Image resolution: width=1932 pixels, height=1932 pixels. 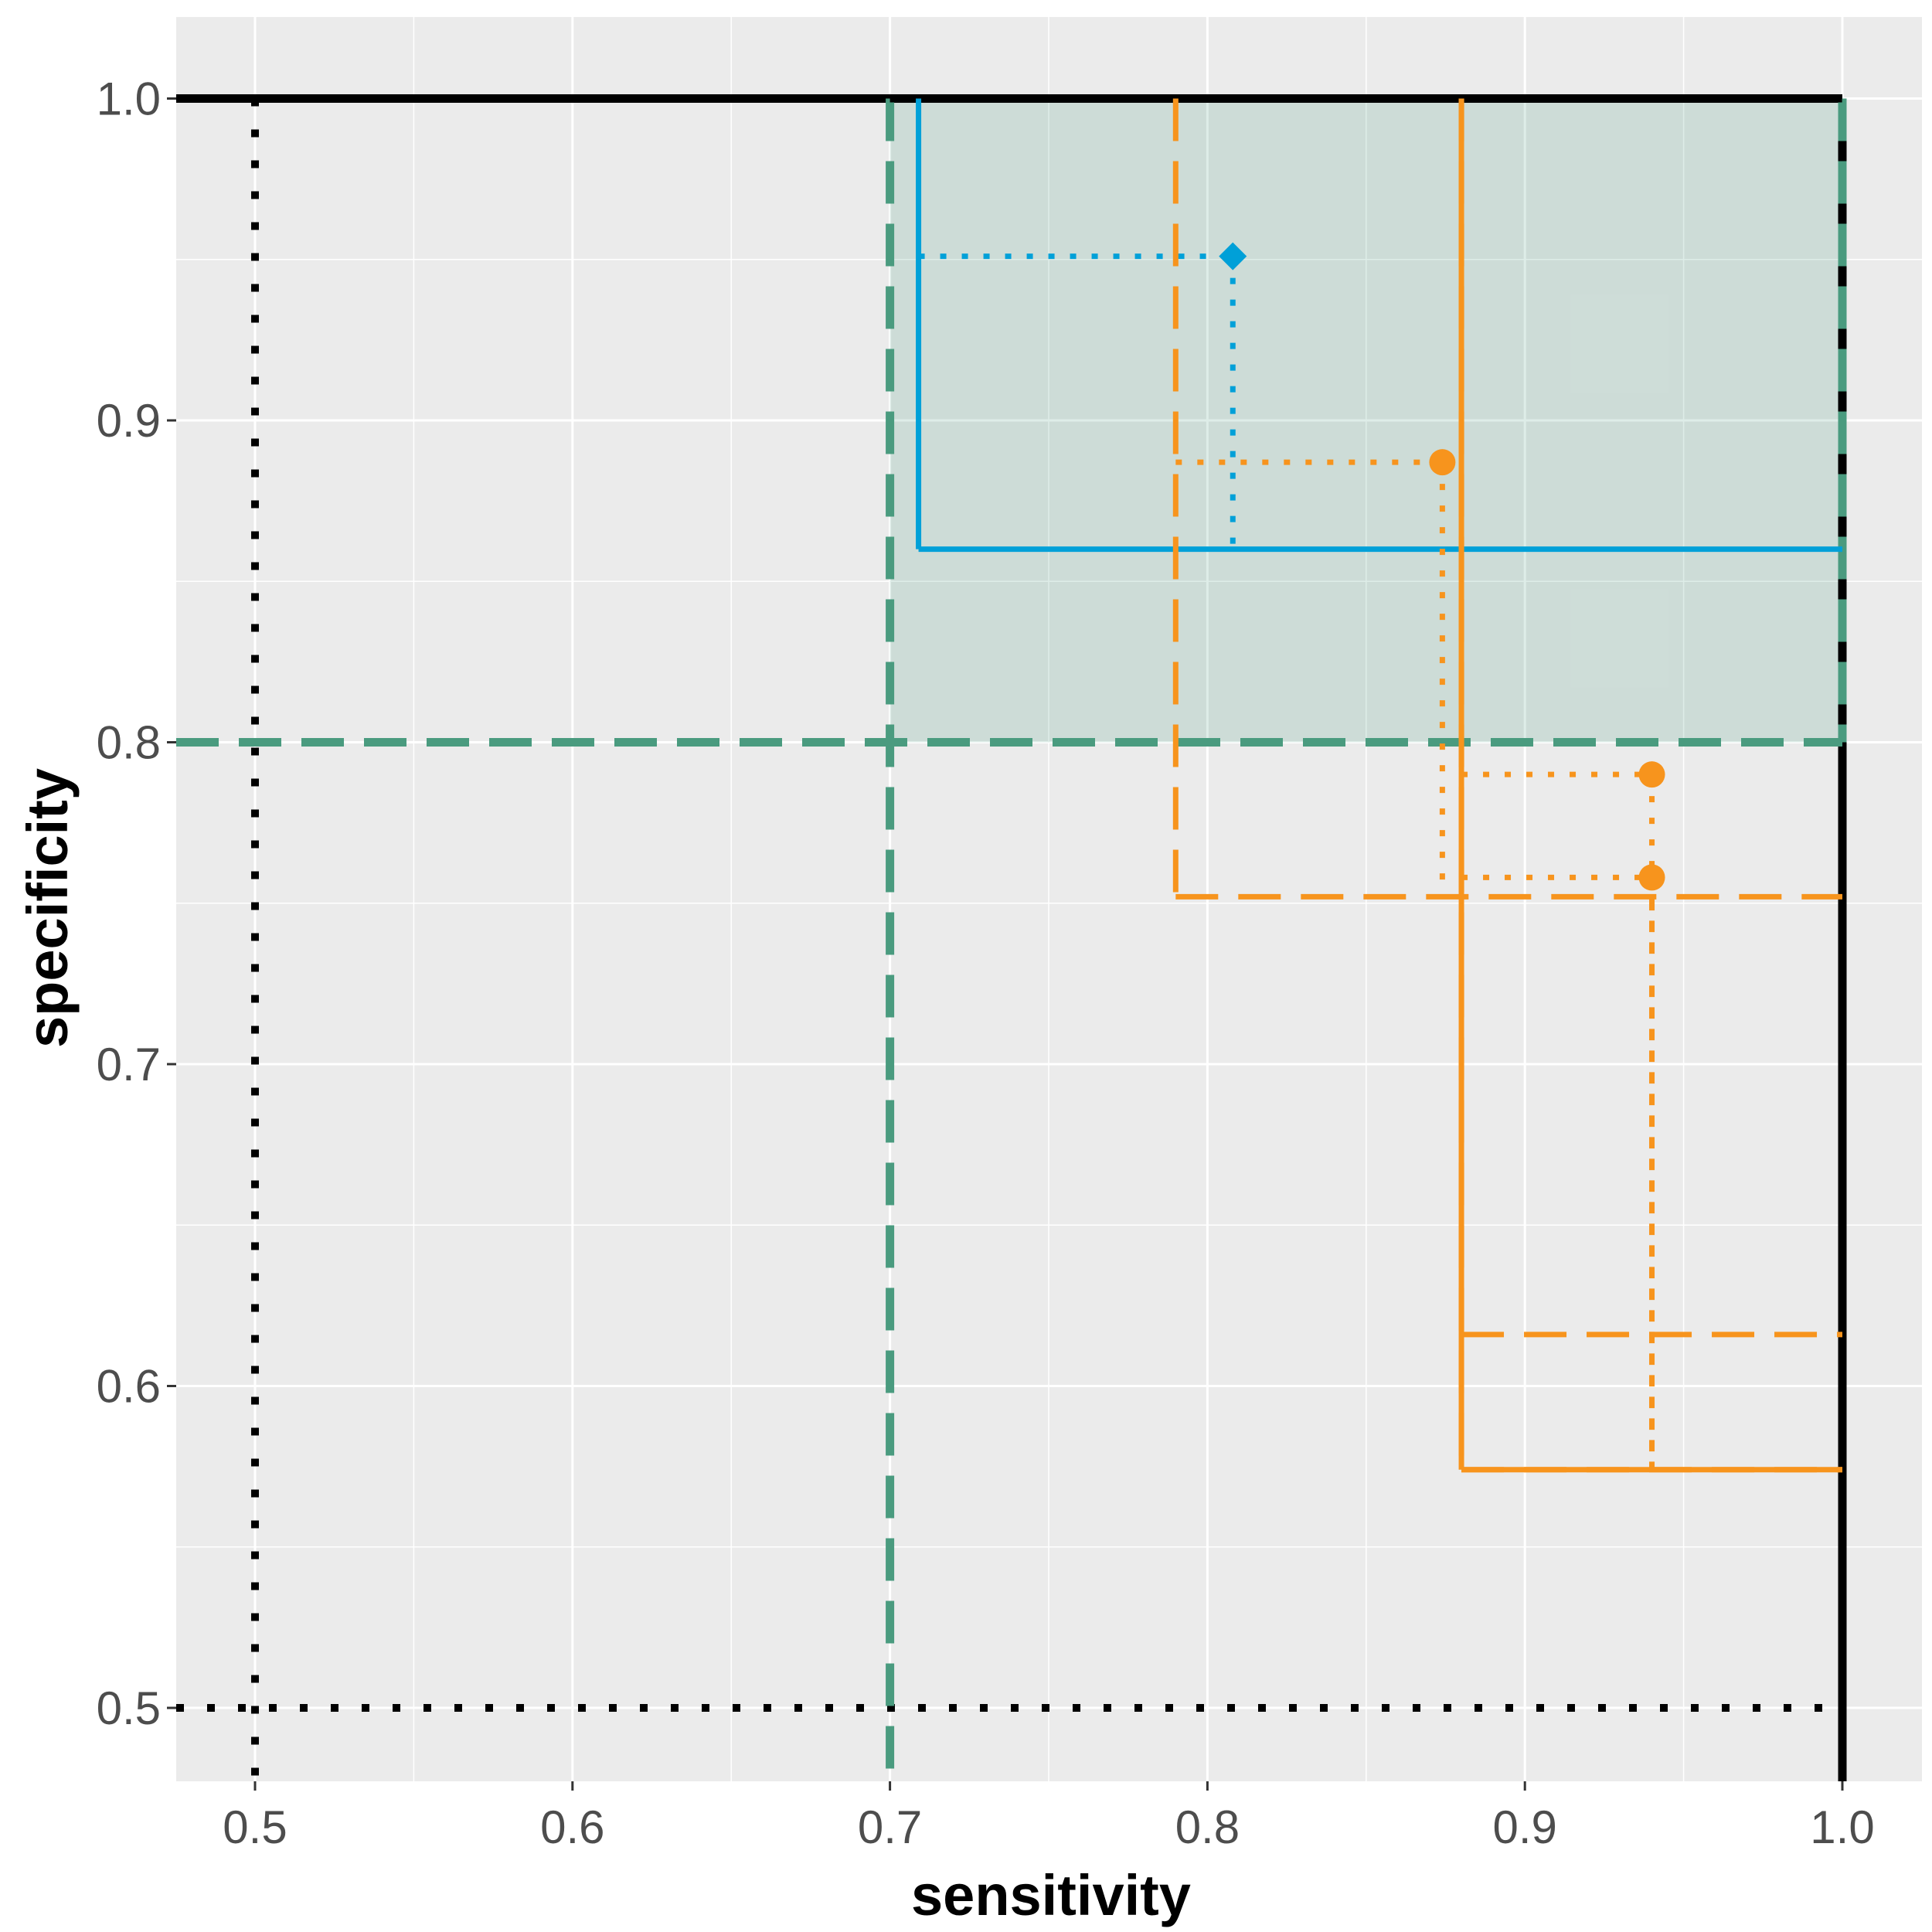 I want to click on x-tick-label: 0.6, so click(x=572, y=1827).